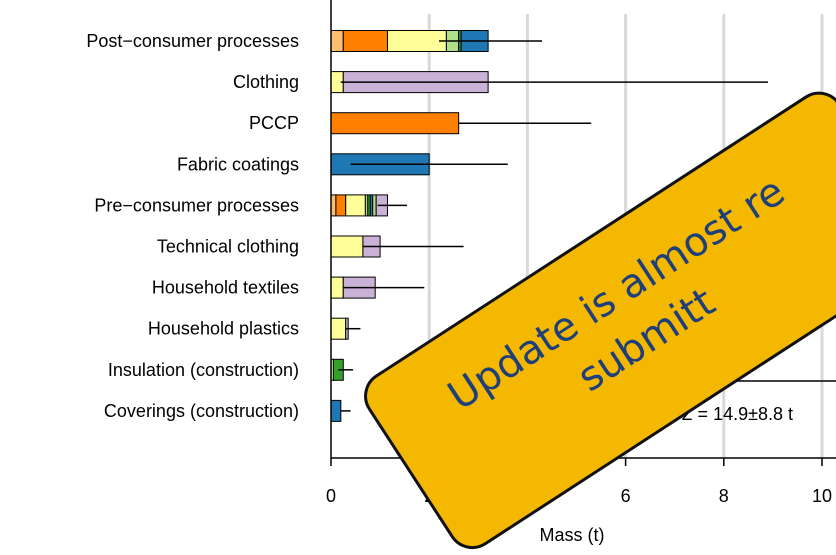 Image resolution: width=836 pixels, height=555 pixels. I want to click on x-tick-label: 0, so click(331, 496).